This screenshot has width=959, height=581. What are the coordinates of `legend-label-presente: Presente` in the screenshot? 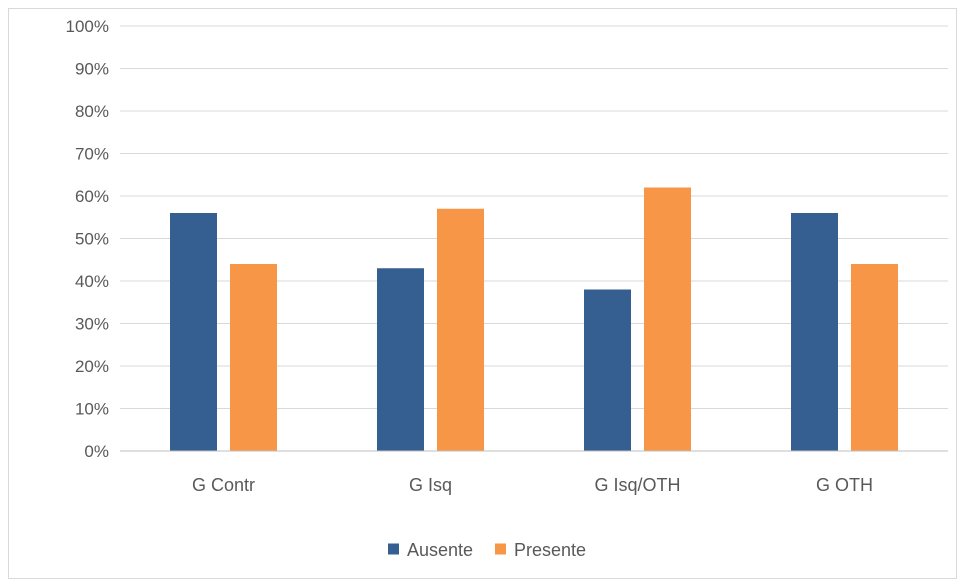 It's located at (550, 550).